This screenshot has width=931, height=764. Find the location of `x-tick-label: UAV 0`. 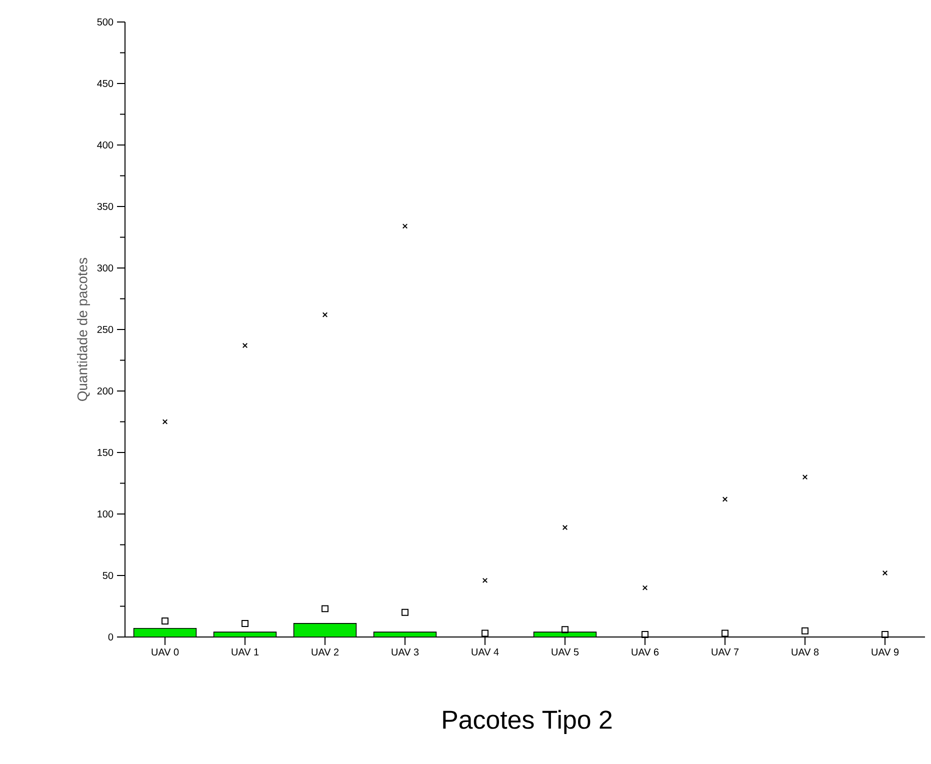

x-tick-label: UAV 0 is located at coordinates (165, 652).